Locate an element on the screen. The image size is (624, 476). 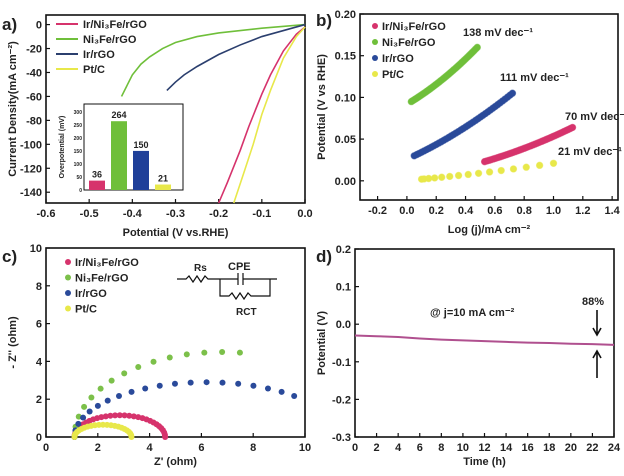
x-tick-label: 1.2 is located at coordinates (582, 211).